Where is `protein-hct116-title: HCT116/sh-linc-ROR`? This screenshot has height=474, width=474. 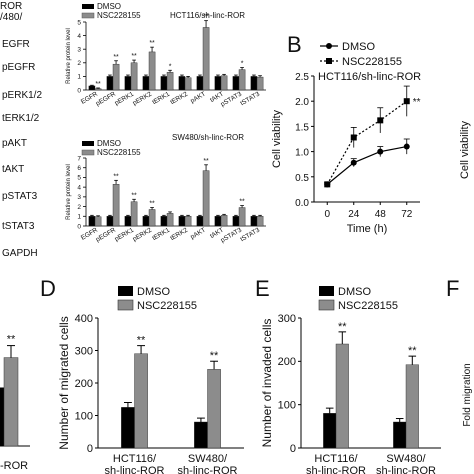
protein-hct116-title: HCT116/sh-linc-ROR is located at coordinates (207, 15).